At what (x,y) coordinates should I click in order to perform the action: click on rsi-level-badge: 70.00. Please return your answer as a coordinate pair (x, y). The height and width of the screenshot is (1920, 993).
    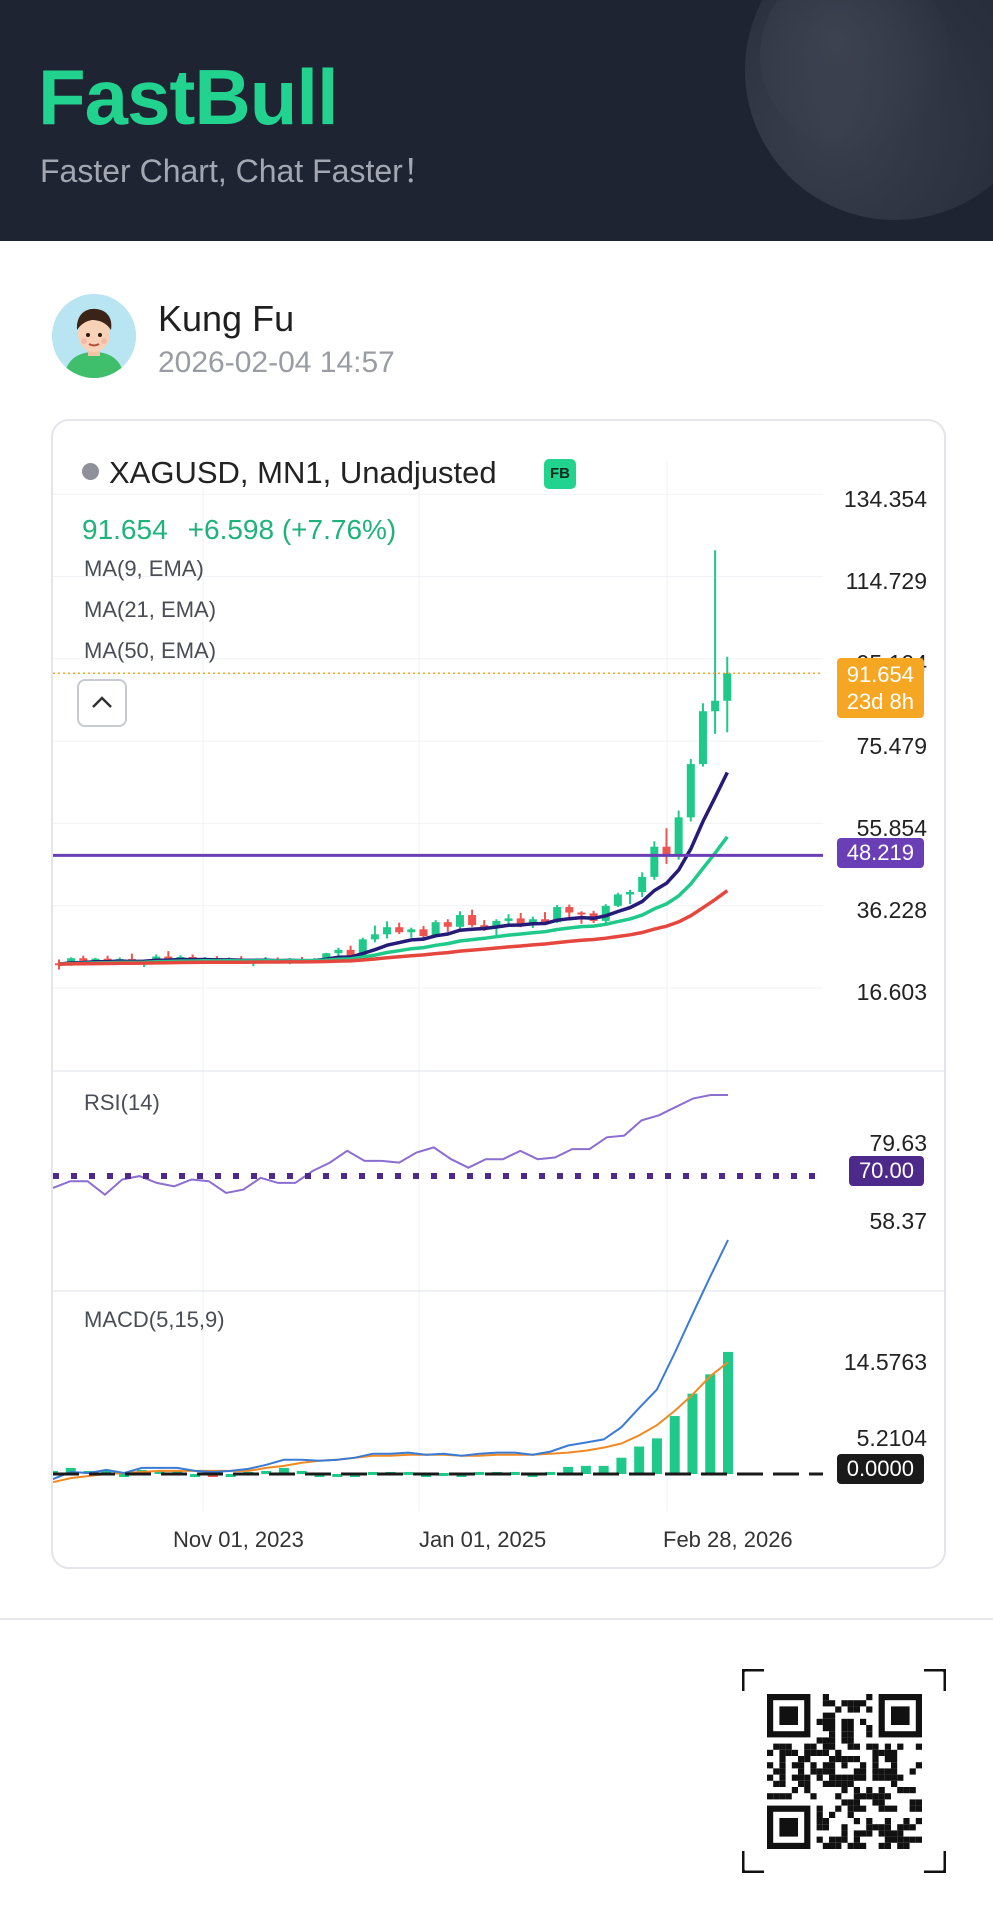
    Looking at the image, I should click on (886, 1171).